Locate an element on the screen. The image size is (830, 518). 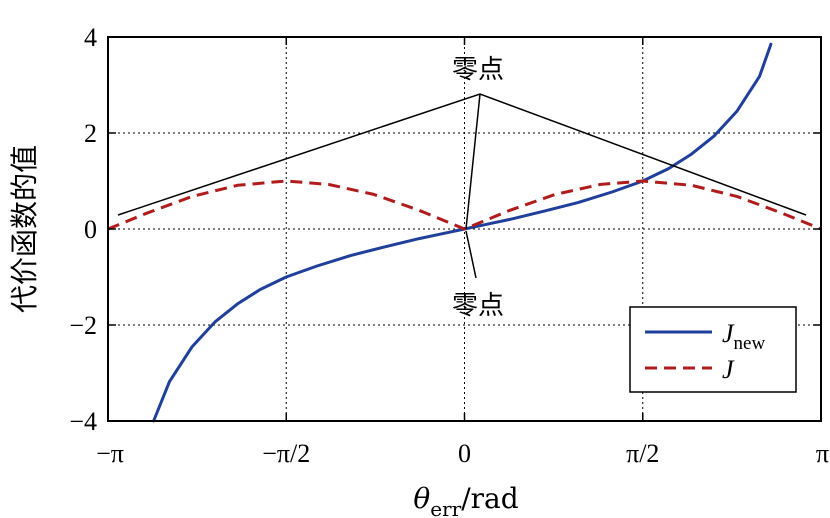
x-axis-label: θerr/rad is located at coordinates (465, 500).